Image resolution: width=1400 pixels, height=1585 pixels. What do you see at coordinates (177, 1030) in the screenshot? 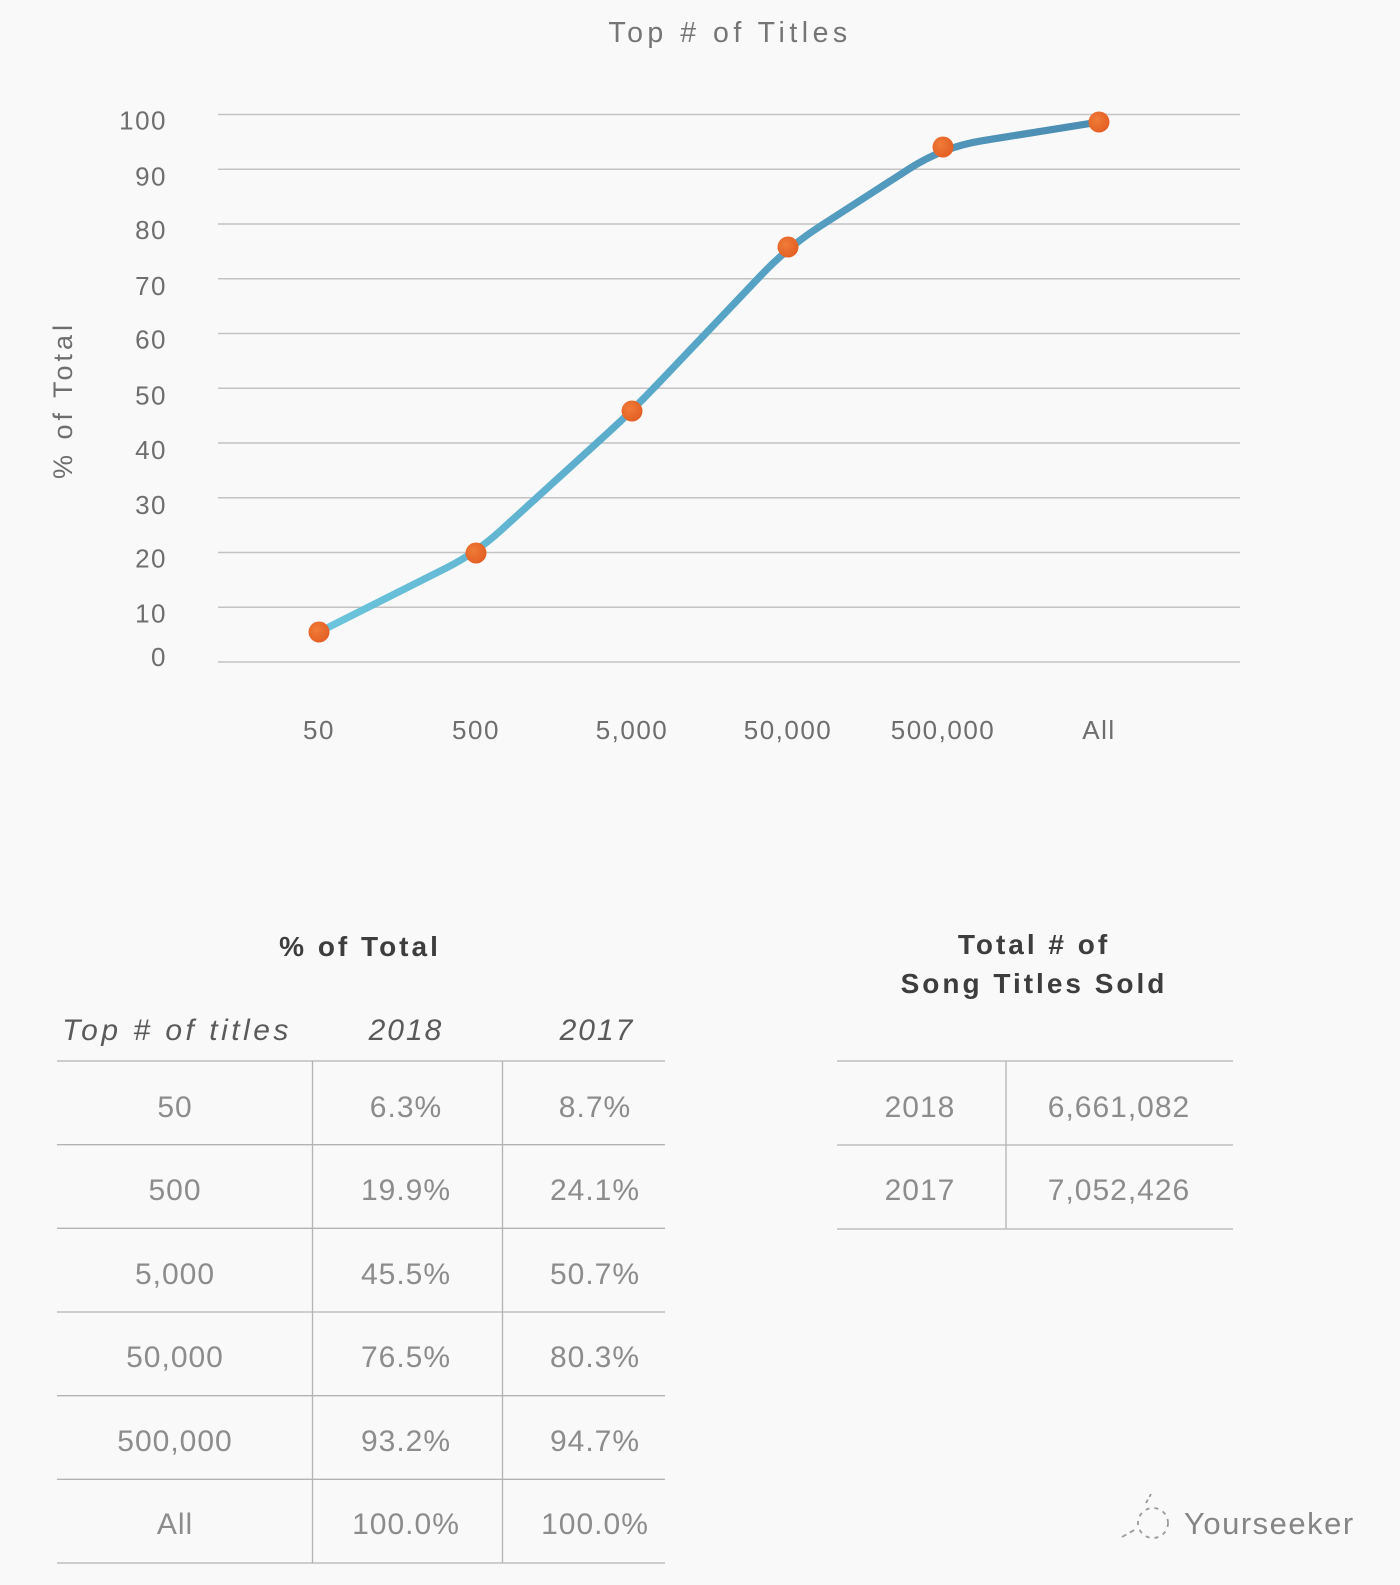
I see `svg-text: Top # of titles` at bounding box center [177, 1030].